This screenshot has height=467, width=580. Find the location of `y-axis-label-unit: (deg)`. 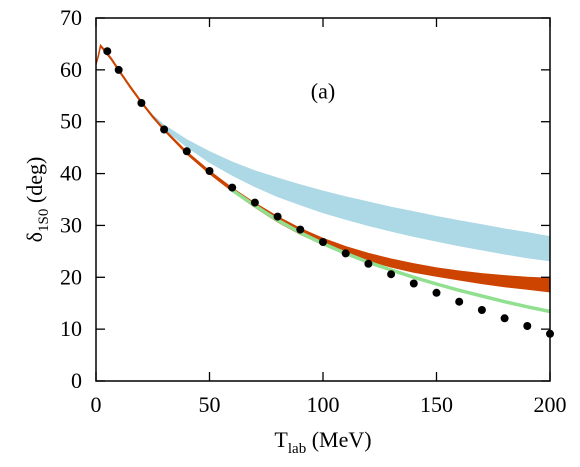

y-axis-label-unit: (deg) is located at coordinates (34, 183).